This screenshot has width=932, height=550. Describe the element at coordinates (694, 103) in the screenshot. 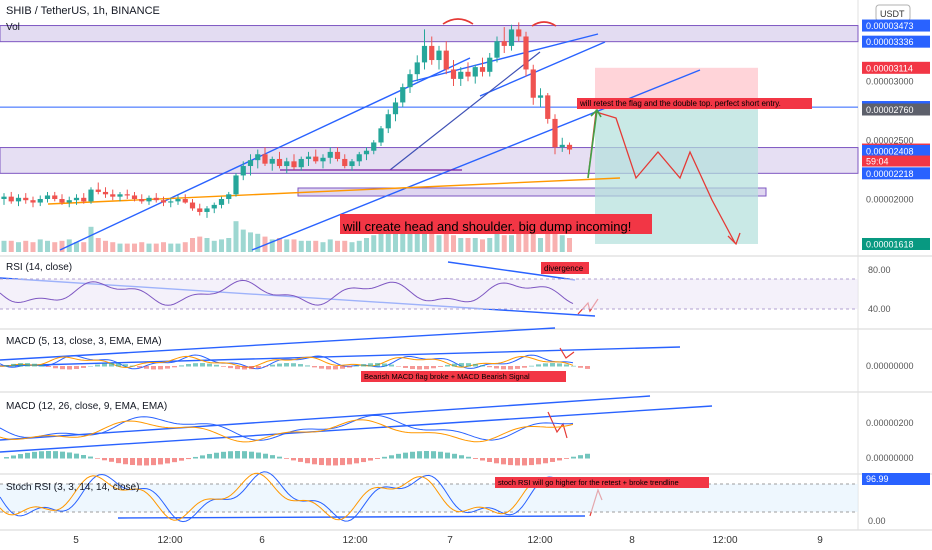

I see `retest-note-box` at that location.